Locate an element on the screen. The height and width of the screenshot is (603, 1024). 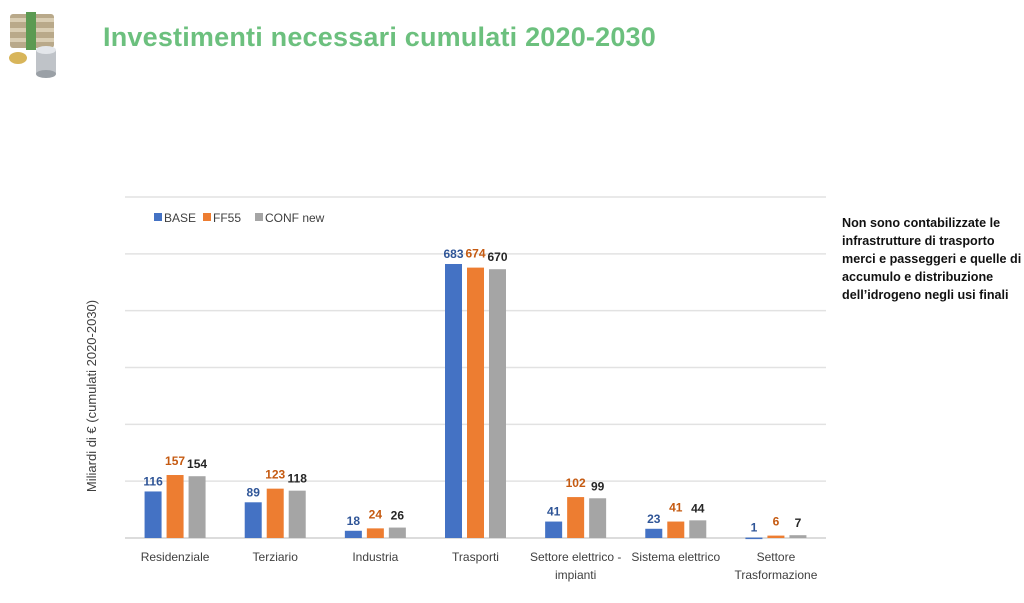
data-label: 123 is located at coordinates (275, 475).